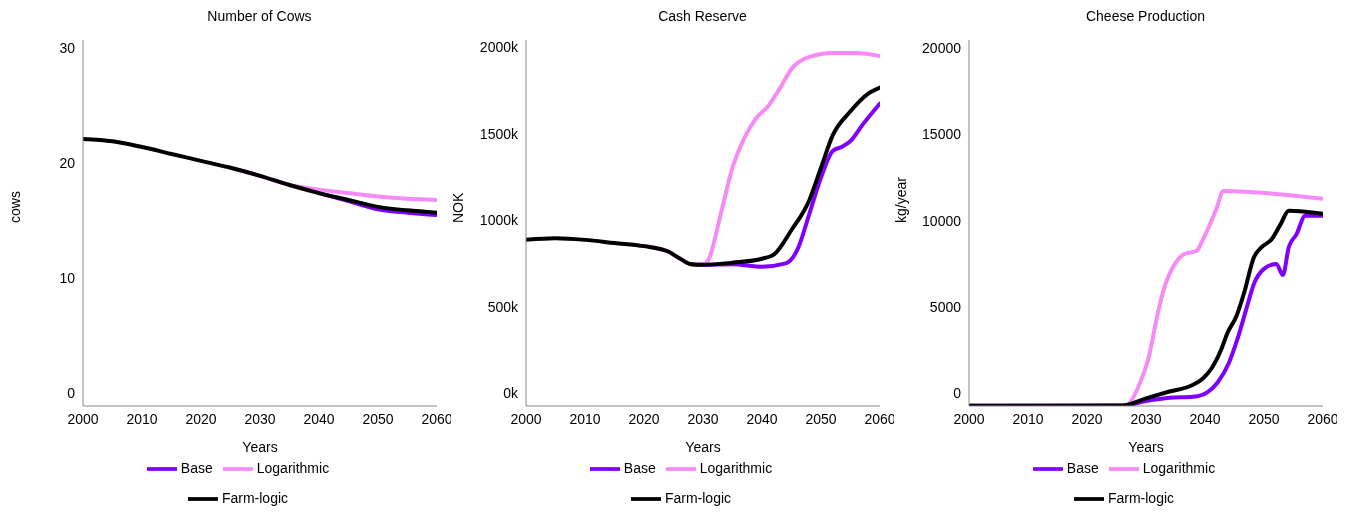 This screenshot has width=1349, height=514. Describe the element at coordinates (499, 220) in the screenshot. I see `y-tick-label: 1000k` at that location.